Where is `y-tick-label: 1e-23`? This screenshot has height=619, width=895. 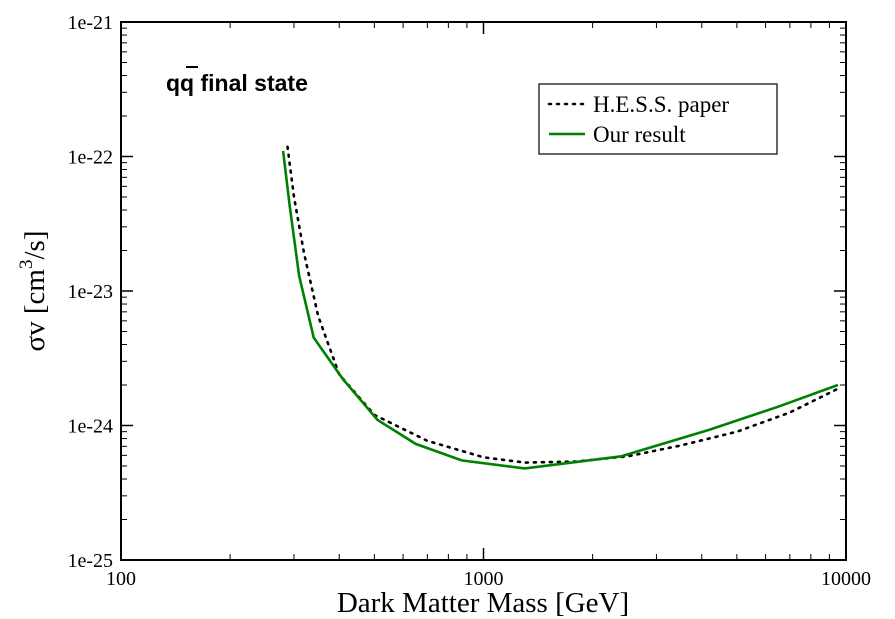
y-tick-label: 1e-23 is located at coordinates (90, 292).